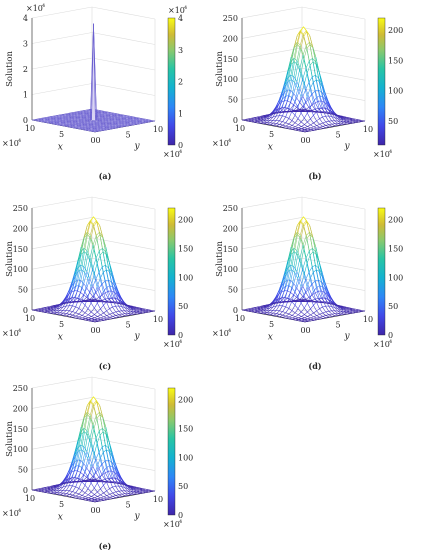 The height and width of the screenshot is (550, 423). Describe the element at coordinates (10, 513) in the screenshot. I see `axis-exponent-label: ×10` at that location.